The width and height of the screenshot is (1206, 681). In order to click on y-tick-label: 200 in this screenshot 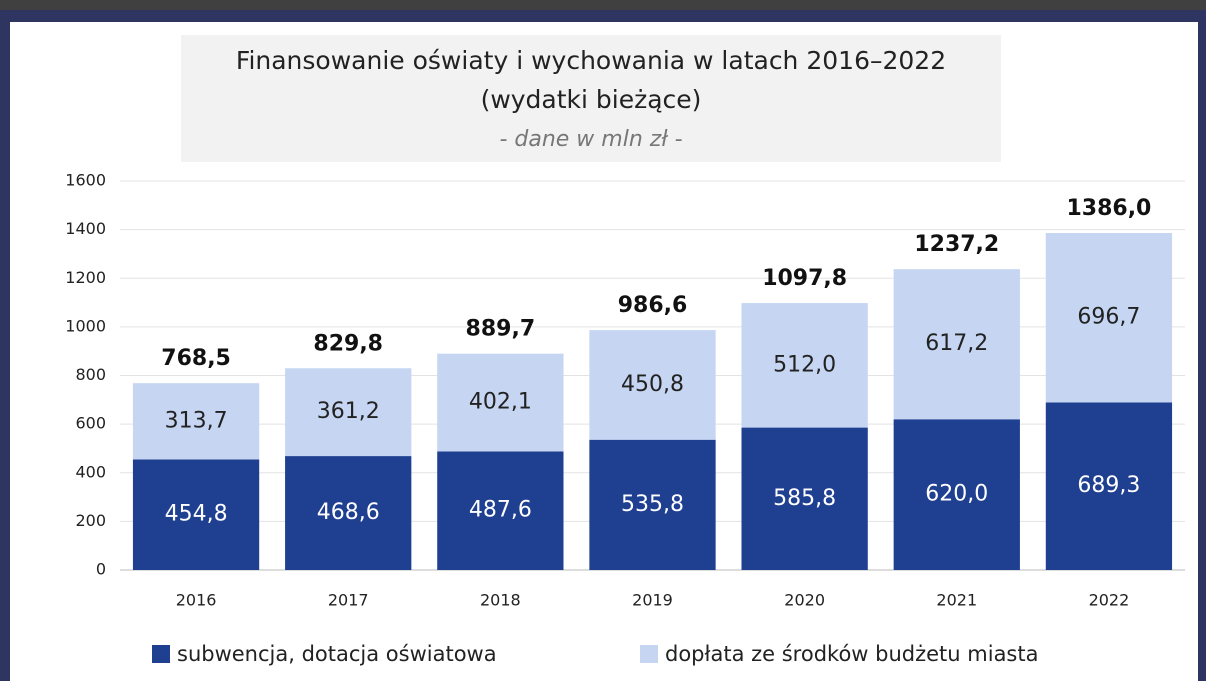, I will do `click(90, 520)`.